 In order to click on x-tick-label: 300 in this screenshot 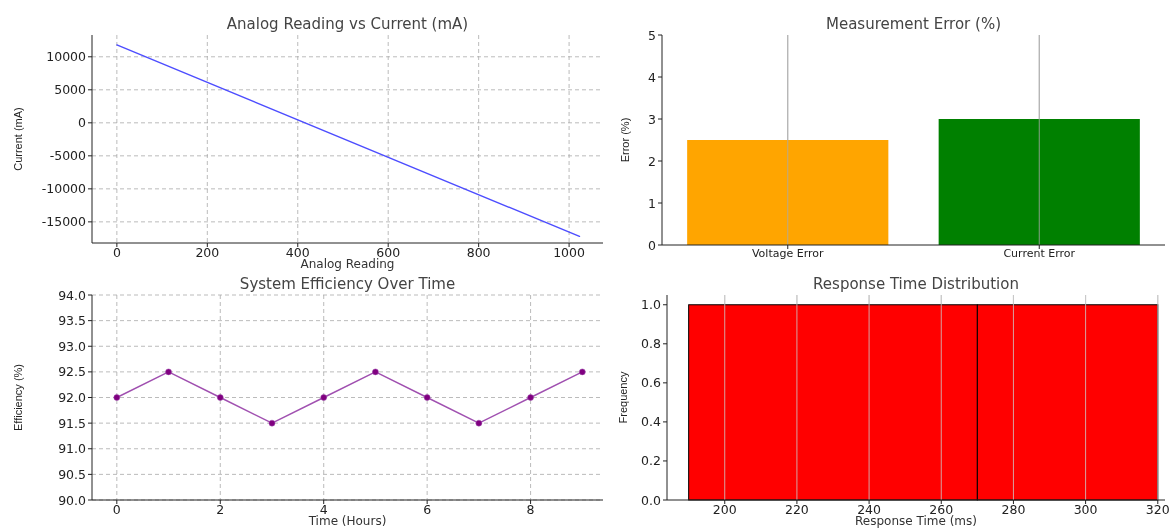, I will do `click(1085, 509)`.